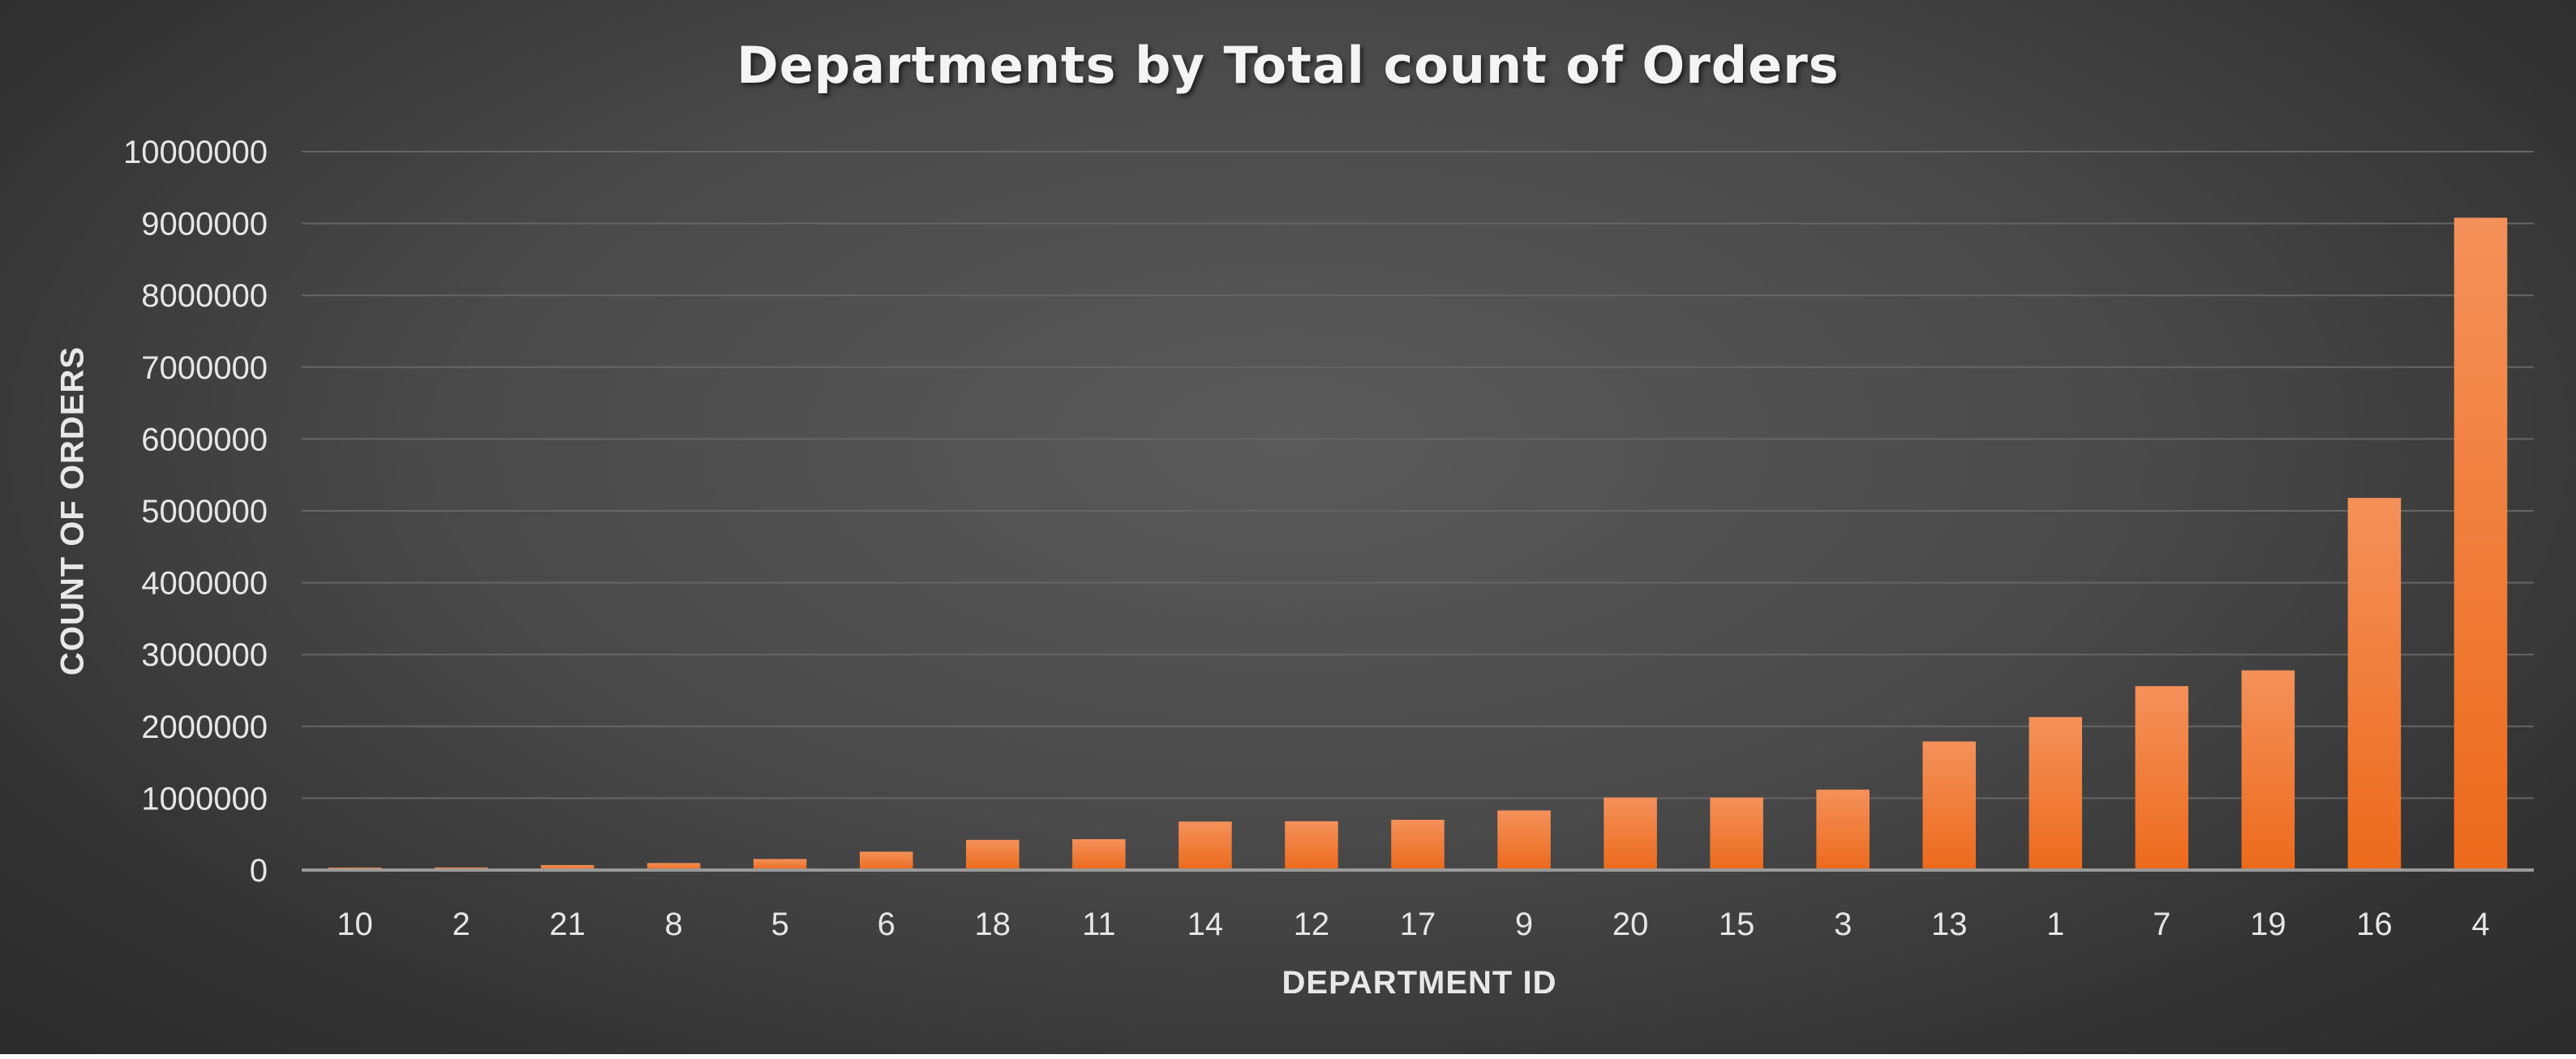 This screenshot has width=2576, height=1059. I want to click on x-tick-label: 15, so click(1737, 925).